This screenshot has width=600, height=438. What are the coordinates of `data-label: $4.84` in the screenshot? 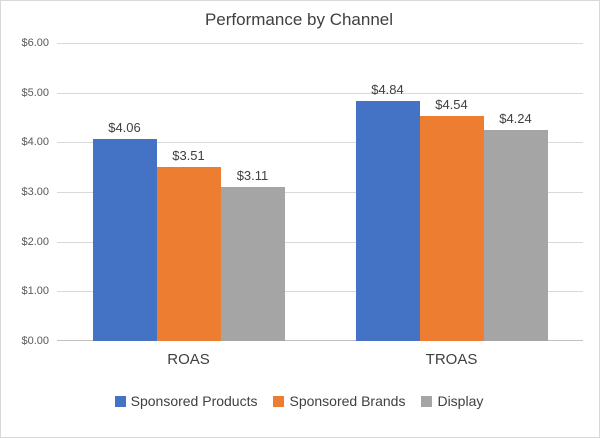 It's located at (387, 89).